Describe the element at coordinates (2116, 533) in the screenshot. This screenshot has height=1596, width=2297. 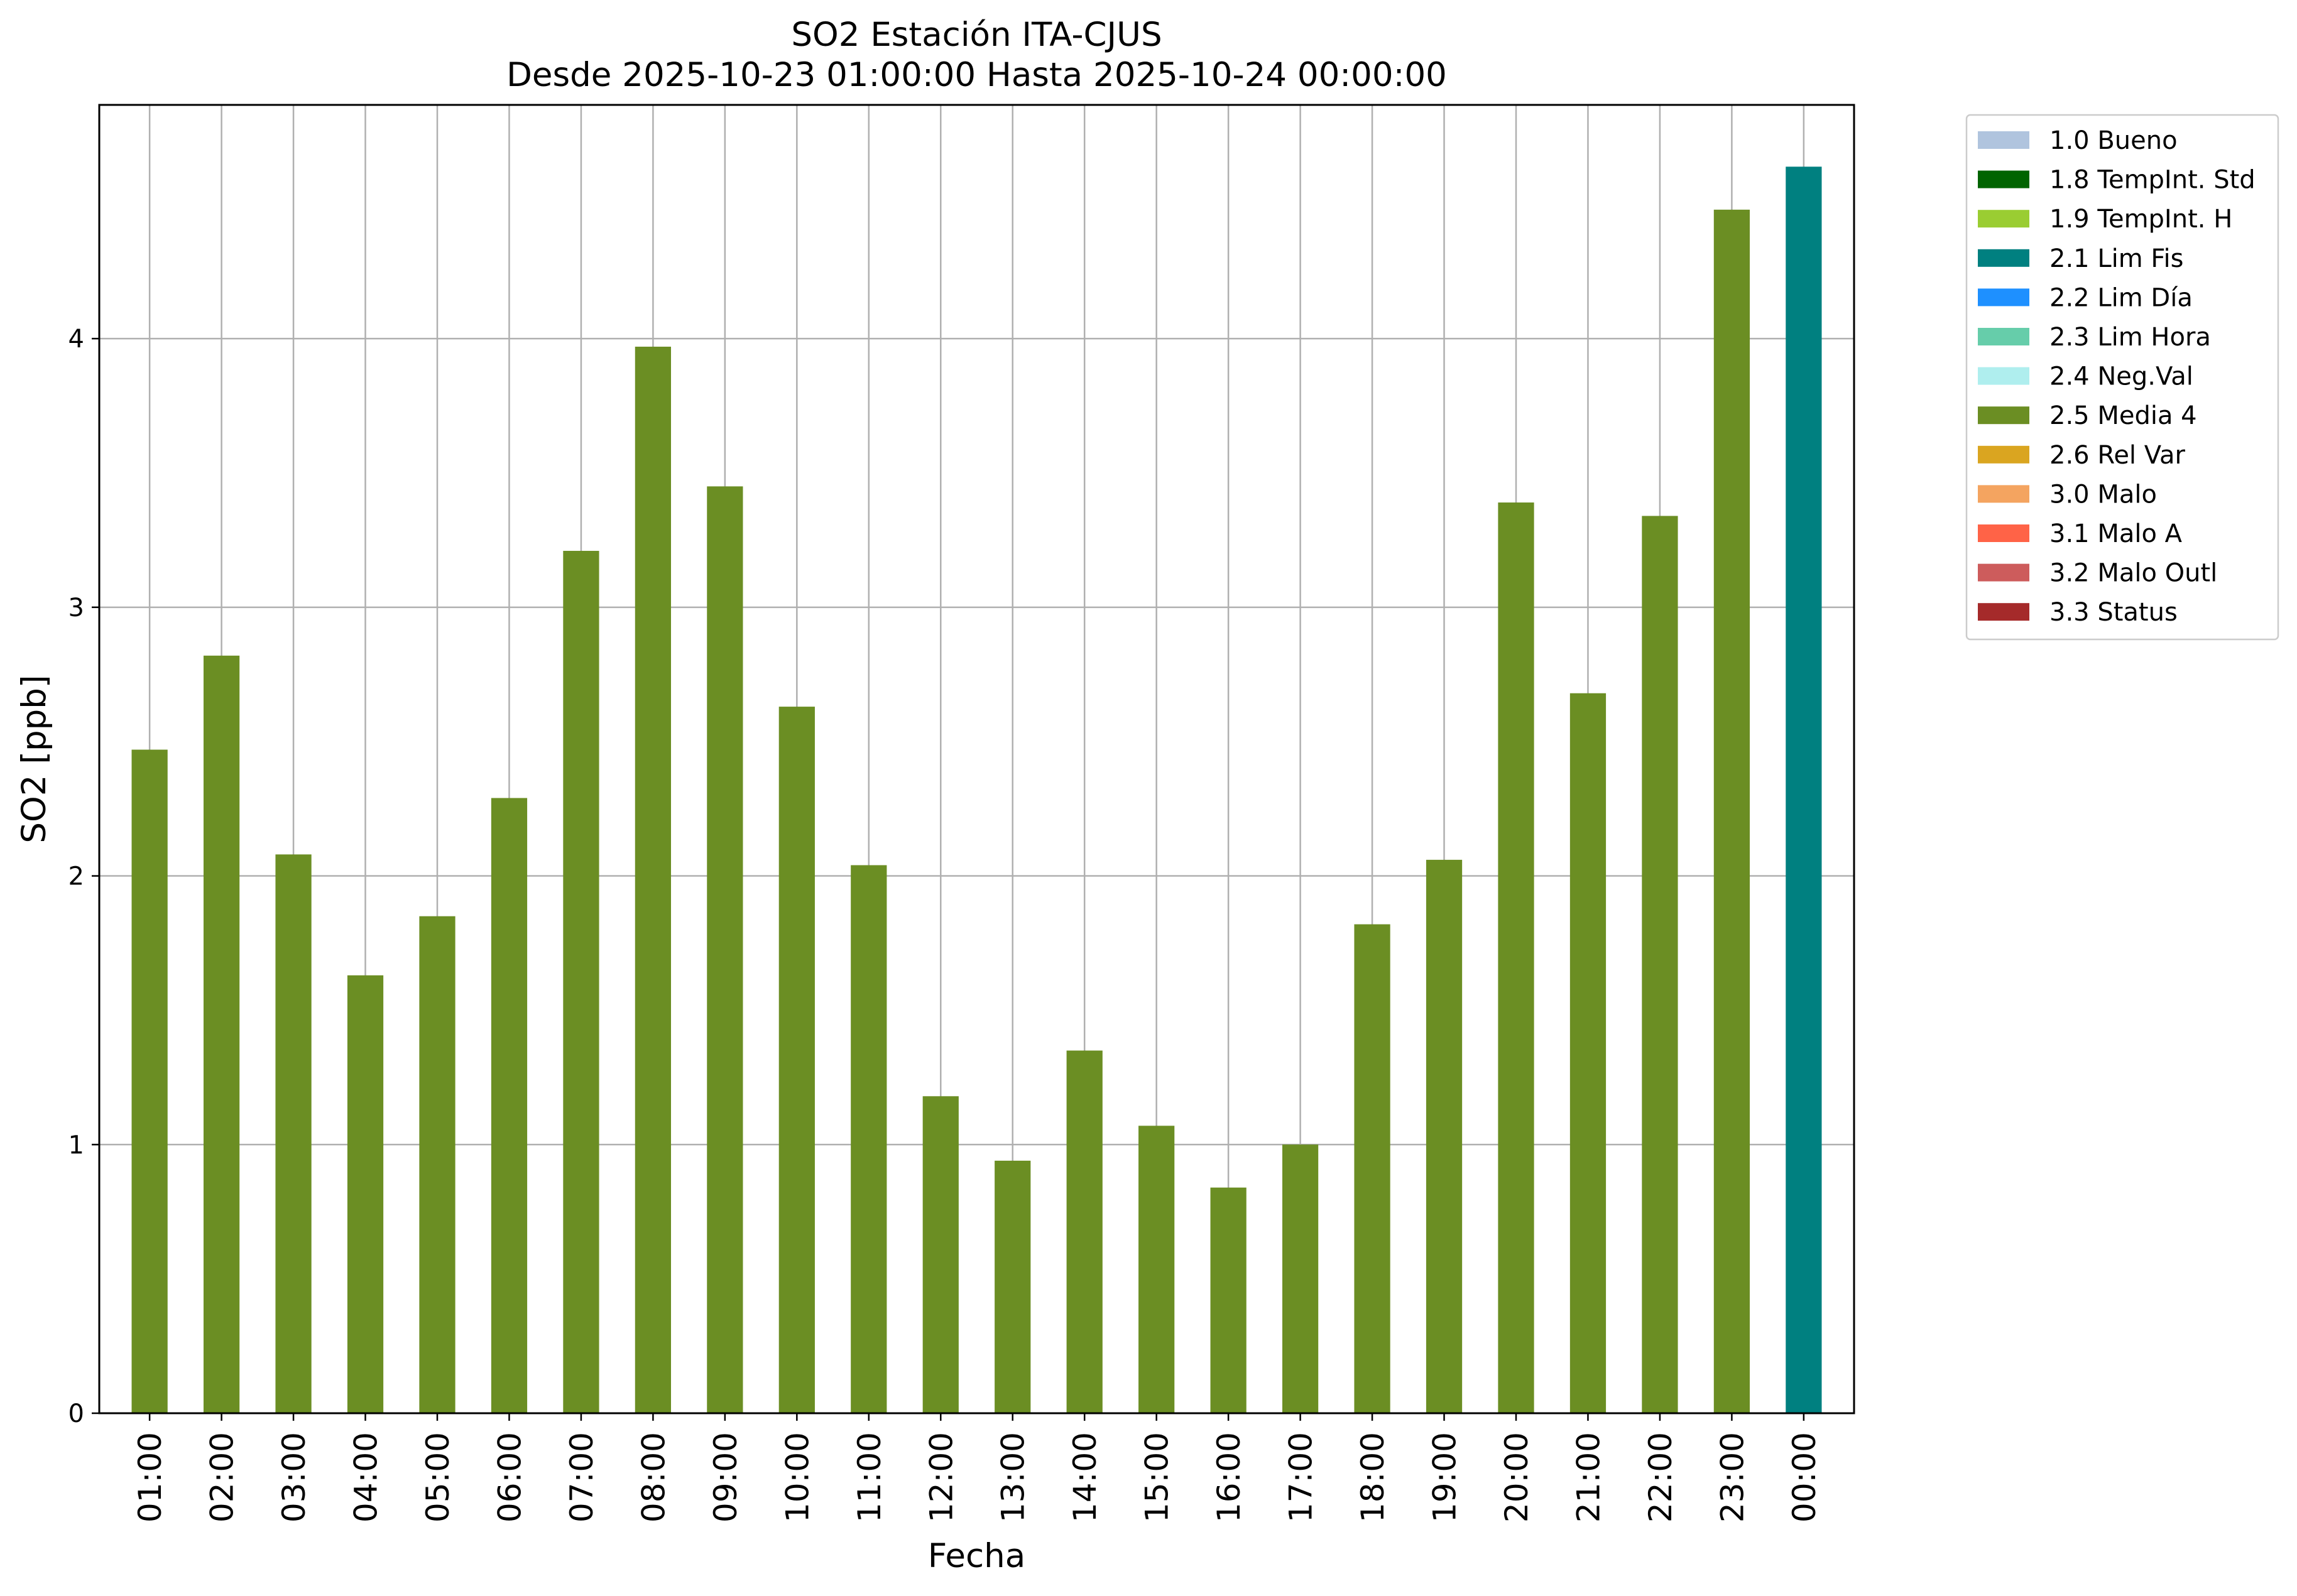
I see `legend-label: 3.1 Malo A` at that location.